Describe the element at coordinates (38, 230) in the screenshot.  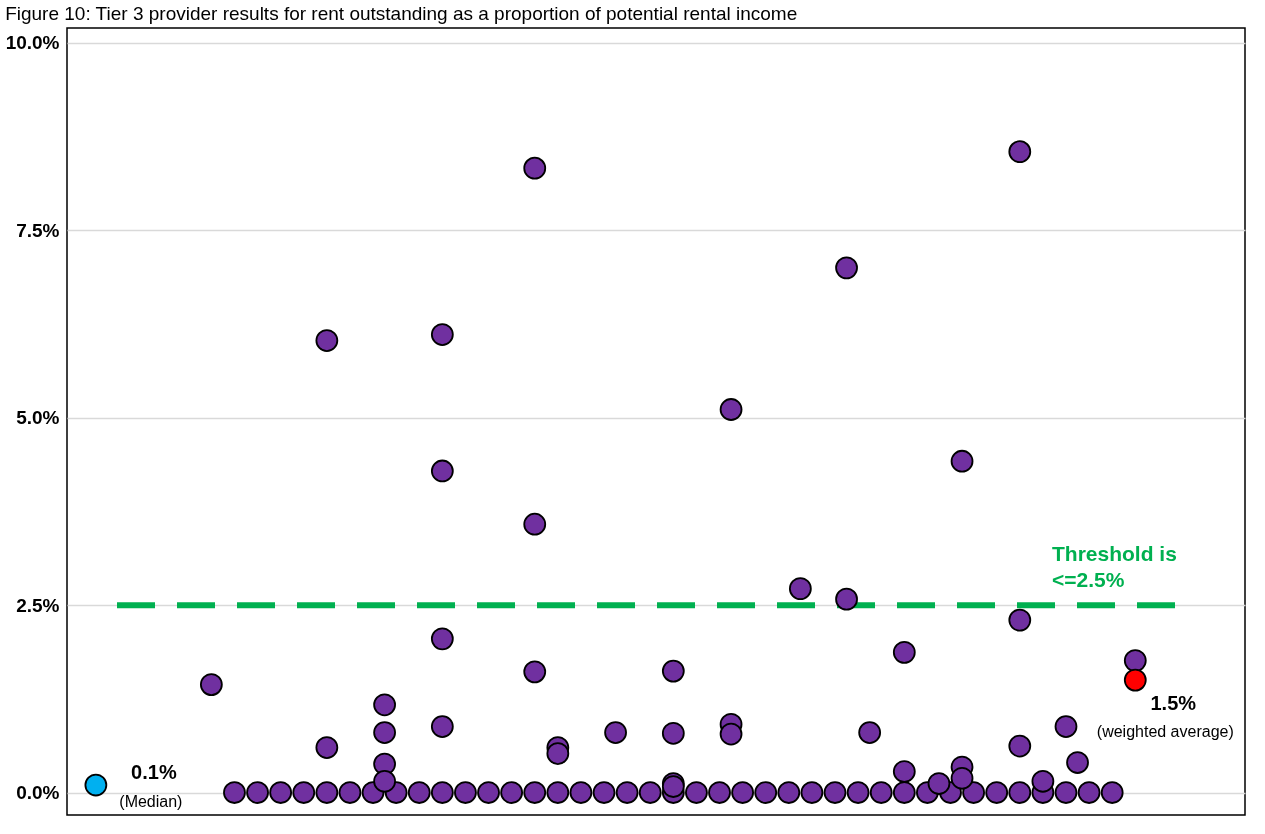
I see `y-tick-label: 7.5%` at that location.